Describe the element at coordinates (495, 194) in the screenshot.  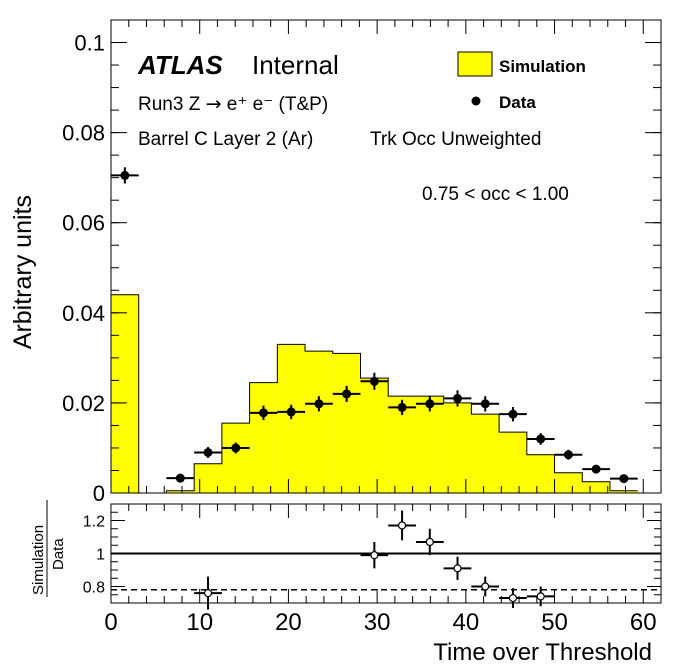
I see `selection-label: 0.75 < occ < 1.00` at that location.